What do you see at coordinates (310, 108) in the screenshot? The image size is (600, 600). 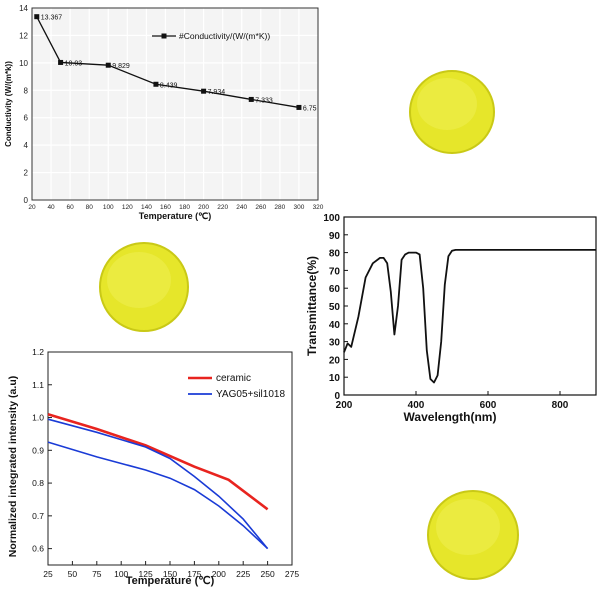 I see `data-label: 6.75` at bounding box center [310, 108].